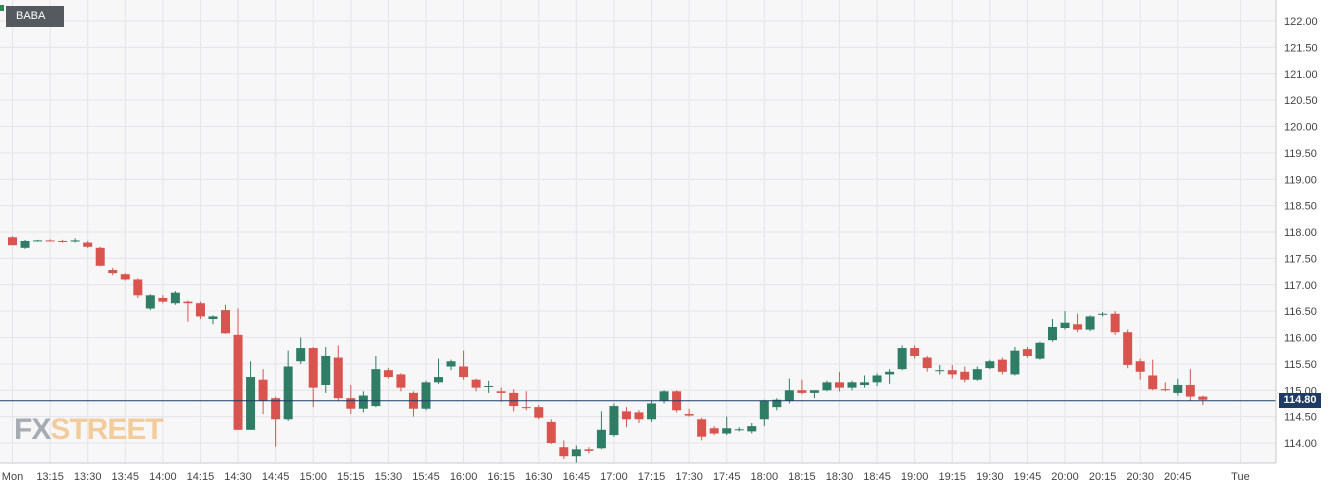 This screenshot has width=1340, height=494. Describe the element at coordinates (313, 477) in the screenshot. I see `x-tick-label: 15:00` at that location.